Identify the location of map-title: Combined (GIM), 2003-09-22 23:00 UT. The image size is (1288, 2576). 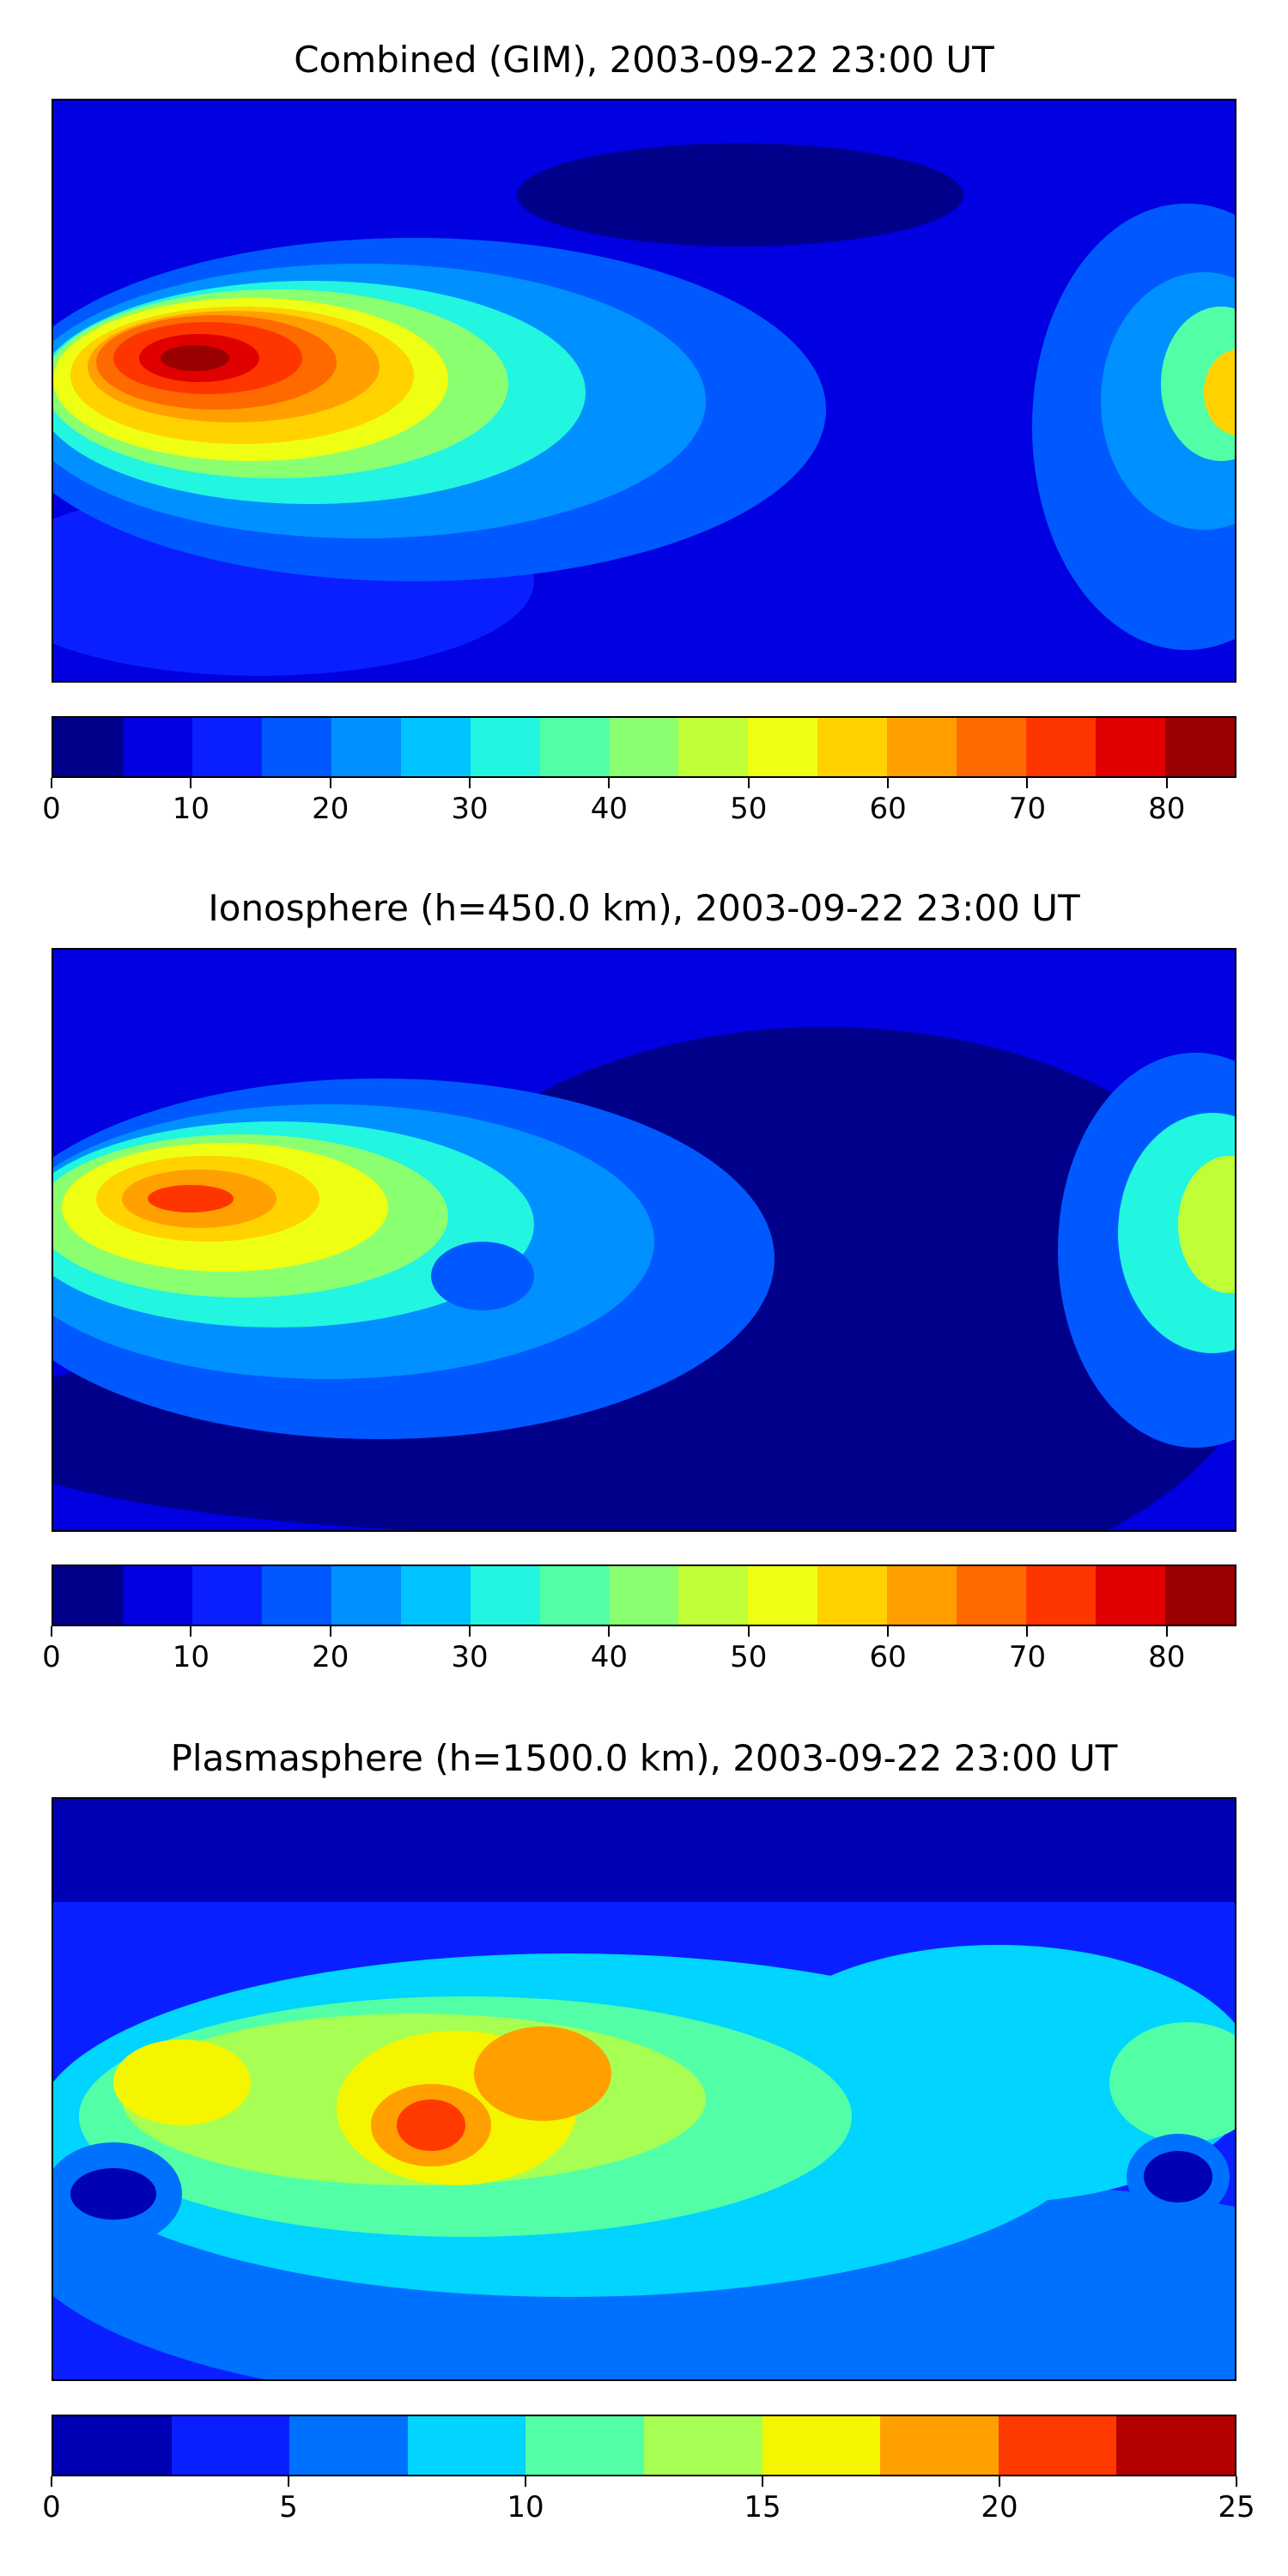
(644, 60).